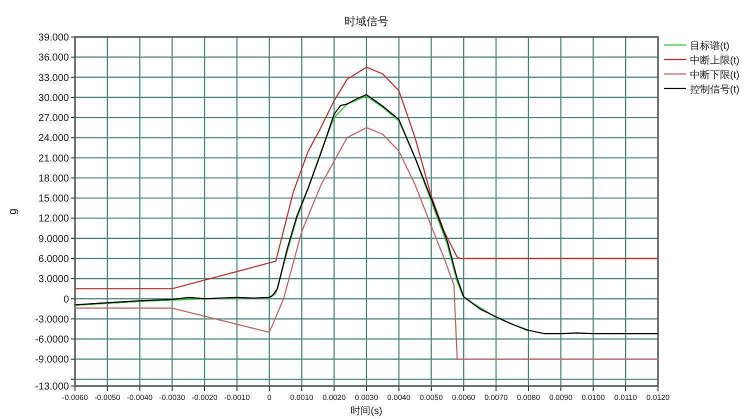  I want to click on y-tick-label: 15.000, so click(54, 199).